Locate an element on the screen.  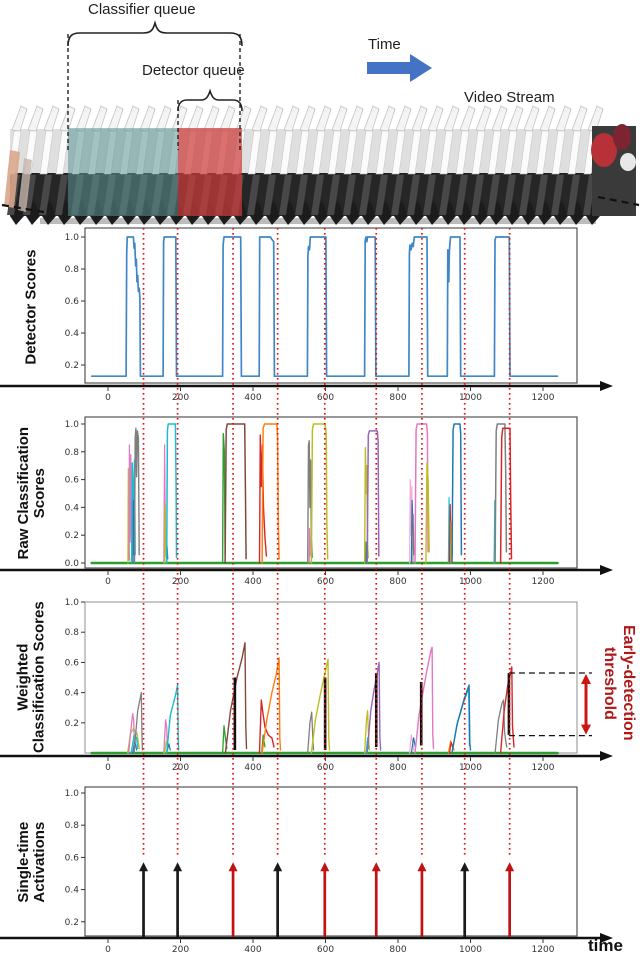
weighted-classification-series-e5-olive is located at coordinates (320, 706).